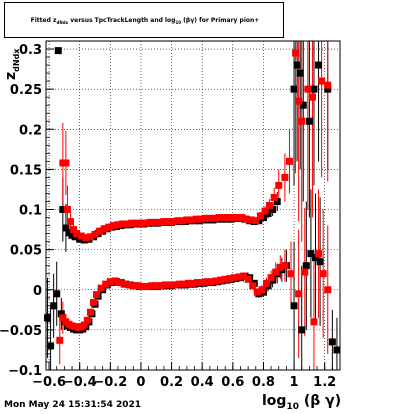 Image resolution: width=400 pixels, height=414 pixels. I want to click on y-tick-label: −0.1, so click(25, 371).